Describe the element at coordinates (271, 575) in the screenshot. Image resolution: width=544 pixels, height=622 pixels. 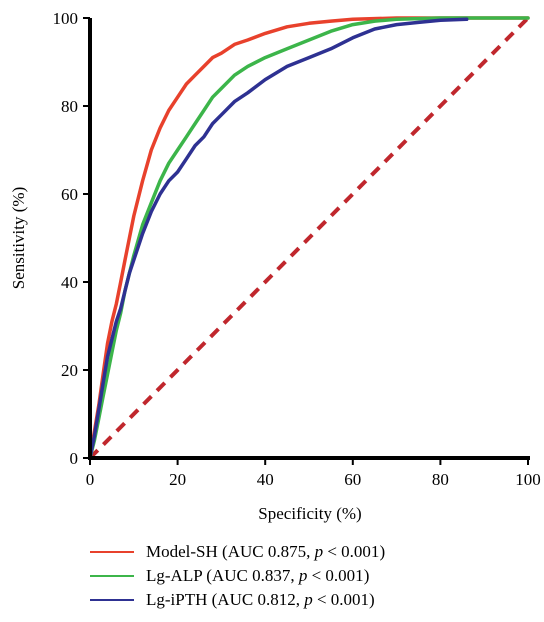
I see `legend-auc: 0.837` at that location.